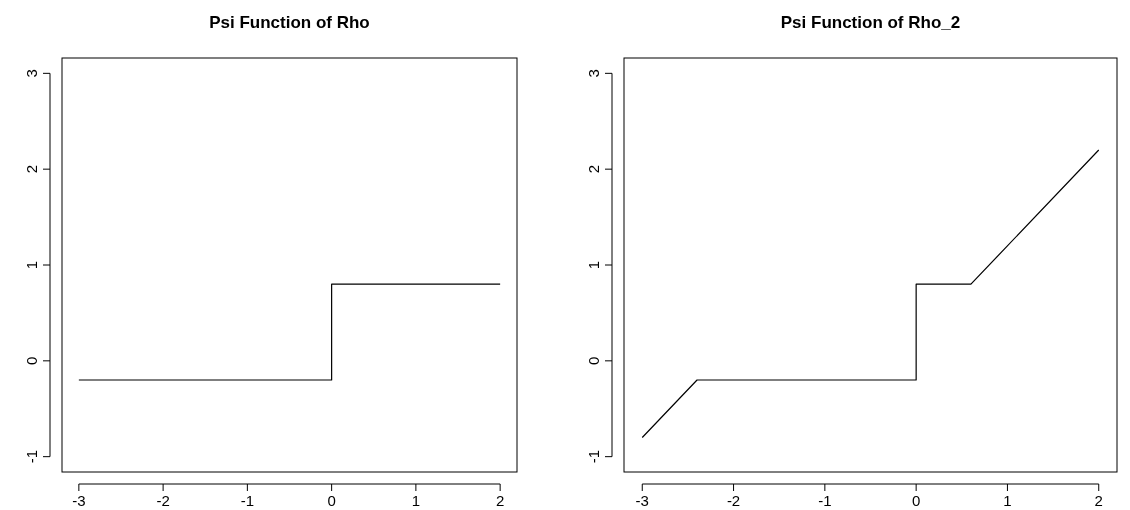 This screenshot has width=1130, height=510. Describe the element at coordinates (870, 22) in the screenshot. I see `chart-title: Psi Function of Rho_2` at that location.